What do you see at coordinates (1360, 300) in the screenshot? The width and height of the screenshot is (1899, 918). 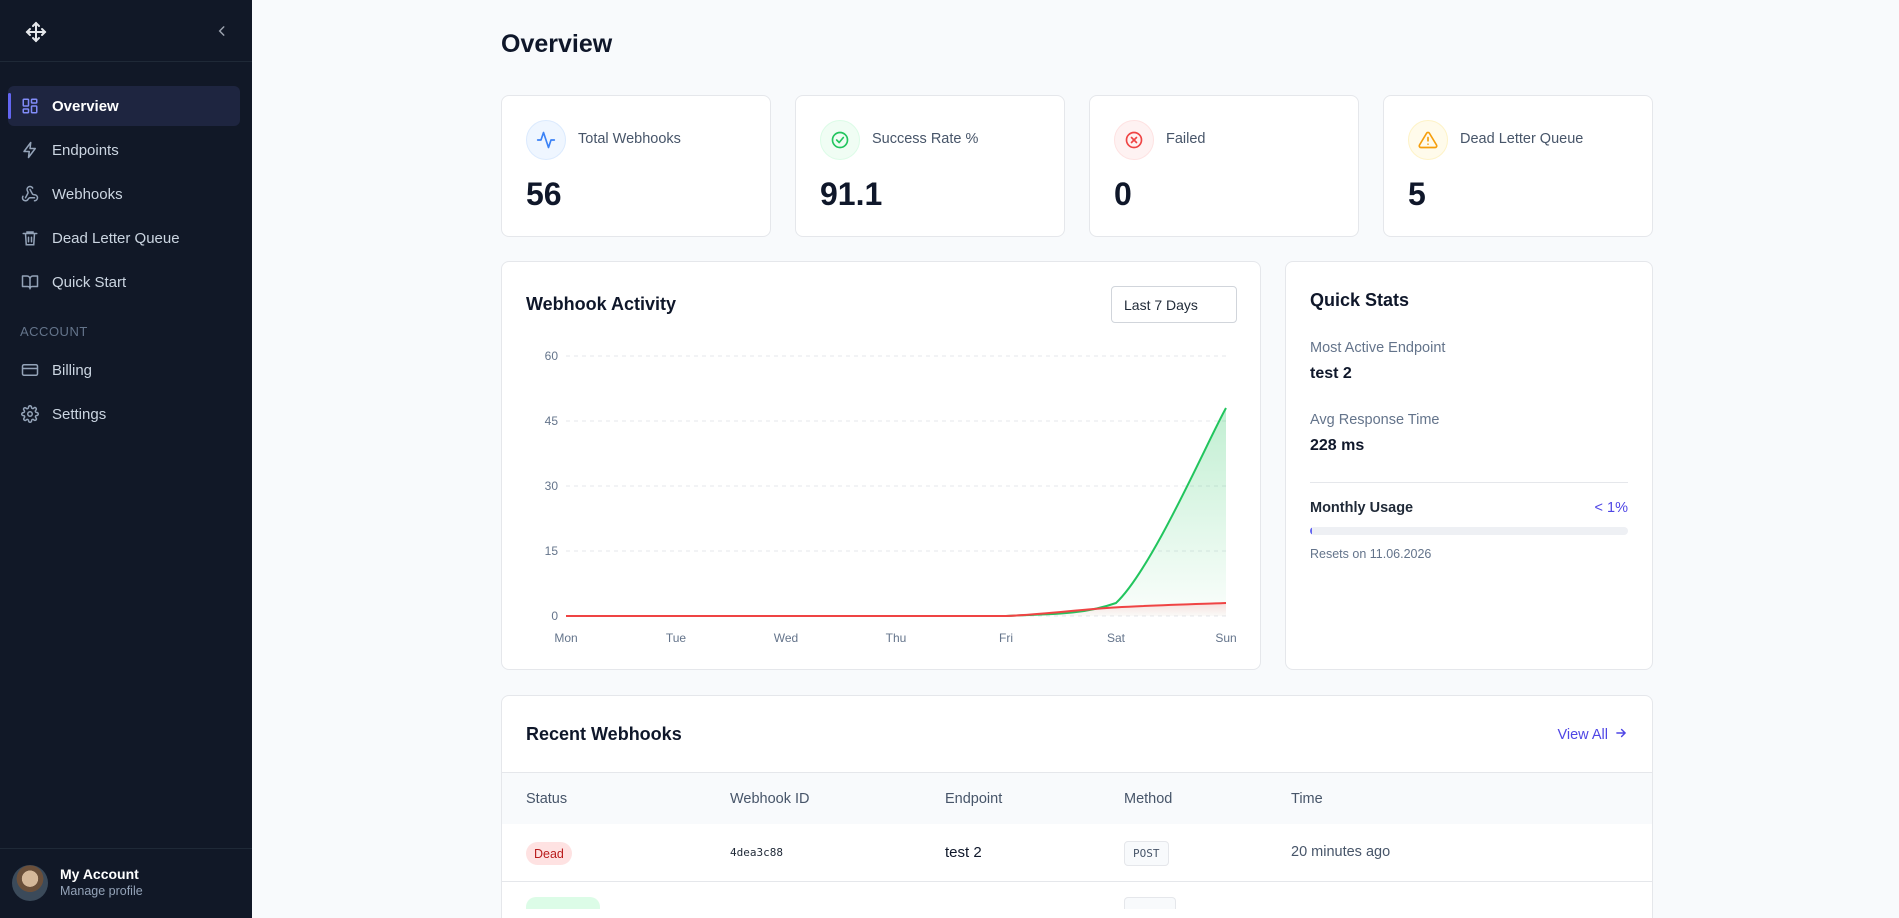 I see `quick-stats-title: Quick Stats` at bounding box center [1360, 300].